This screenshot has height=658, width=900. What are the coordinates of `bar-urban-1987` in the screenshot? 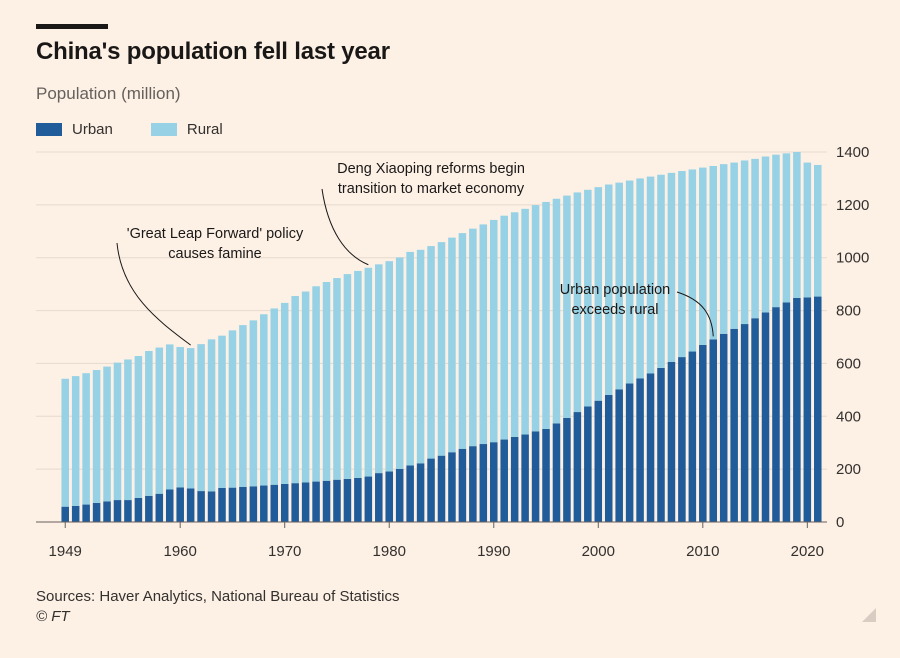 It's located at (462, 485).